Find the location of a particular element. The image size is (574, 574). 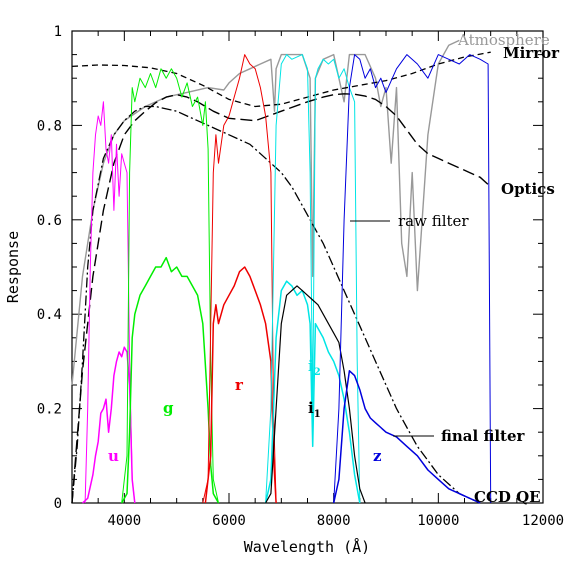

x-axis-label: Wavelength (Å) is located at coordinates (307, 546).